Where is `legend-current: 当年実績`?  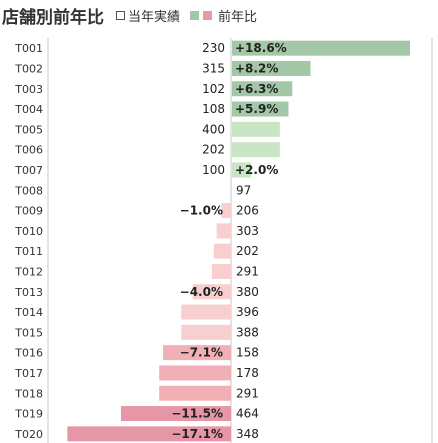 legend-current: 当年実績 is located at coordinates (148, 15).